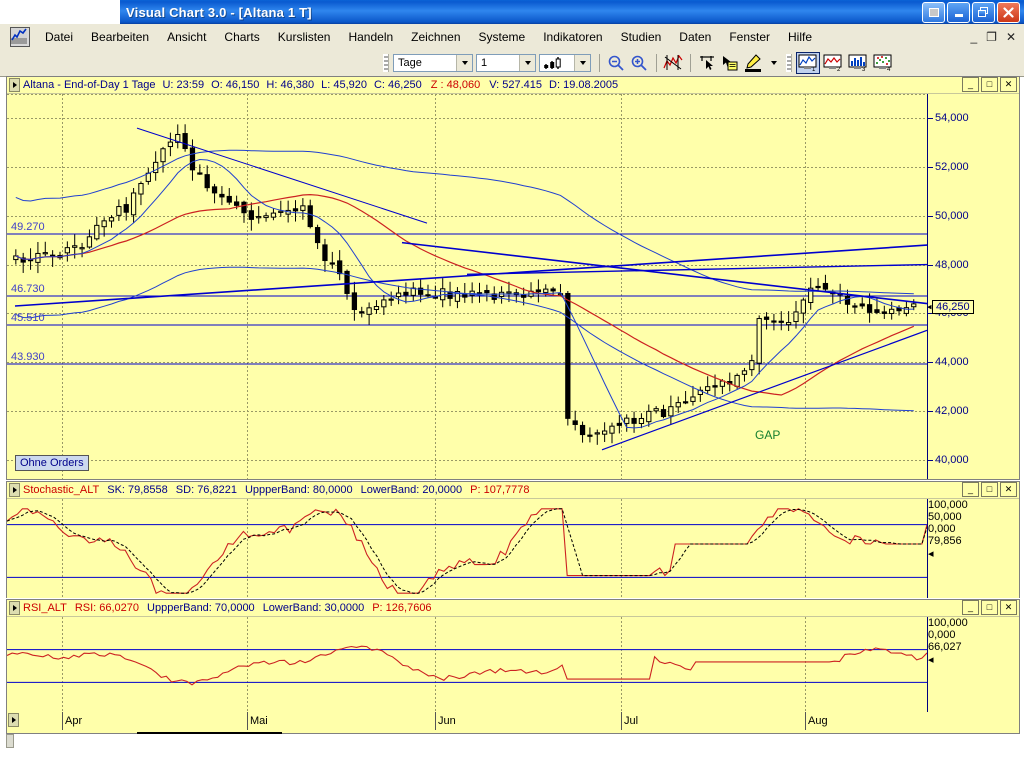 This screenshot has height=768, width=1024. Describe the element at coordinates (889, 69) in the screenshot. I see `svg-text: 4` at that location.